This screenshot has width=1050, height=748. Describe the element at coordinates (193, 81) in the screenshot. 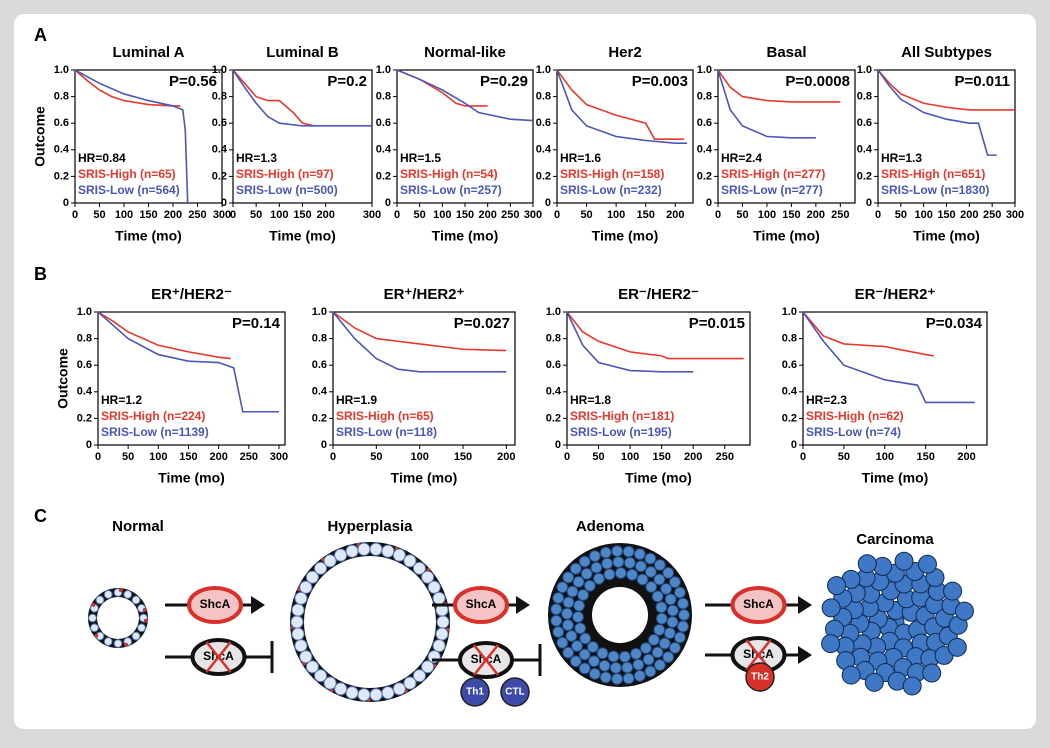

I see `p-value: P=0.56` at that location.